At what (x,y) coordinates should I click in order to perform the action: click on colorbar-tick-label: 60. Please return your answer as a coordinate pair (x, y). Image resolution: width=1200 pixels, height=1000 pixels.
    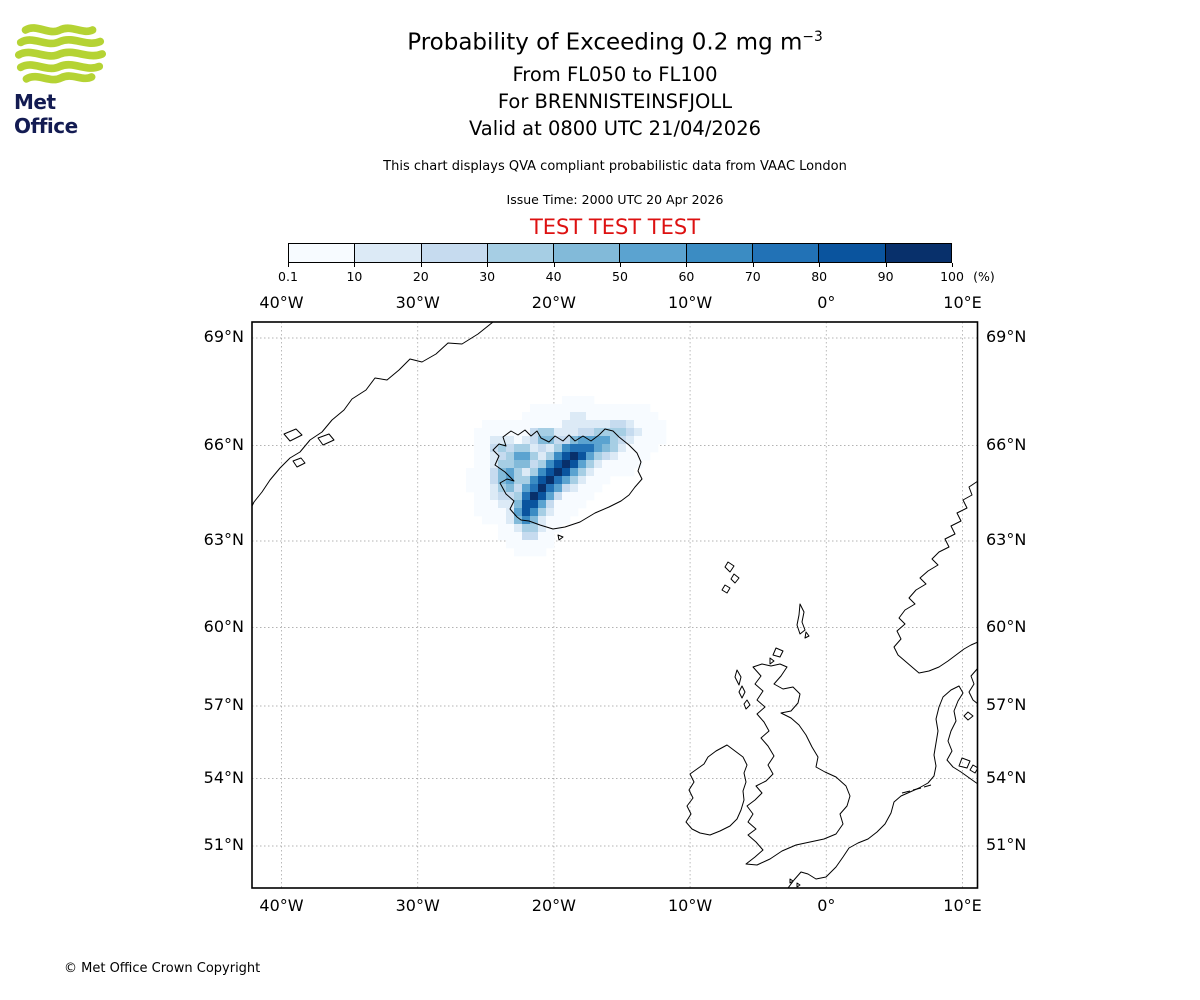
    Looking at the image, I should click on (686, 276).